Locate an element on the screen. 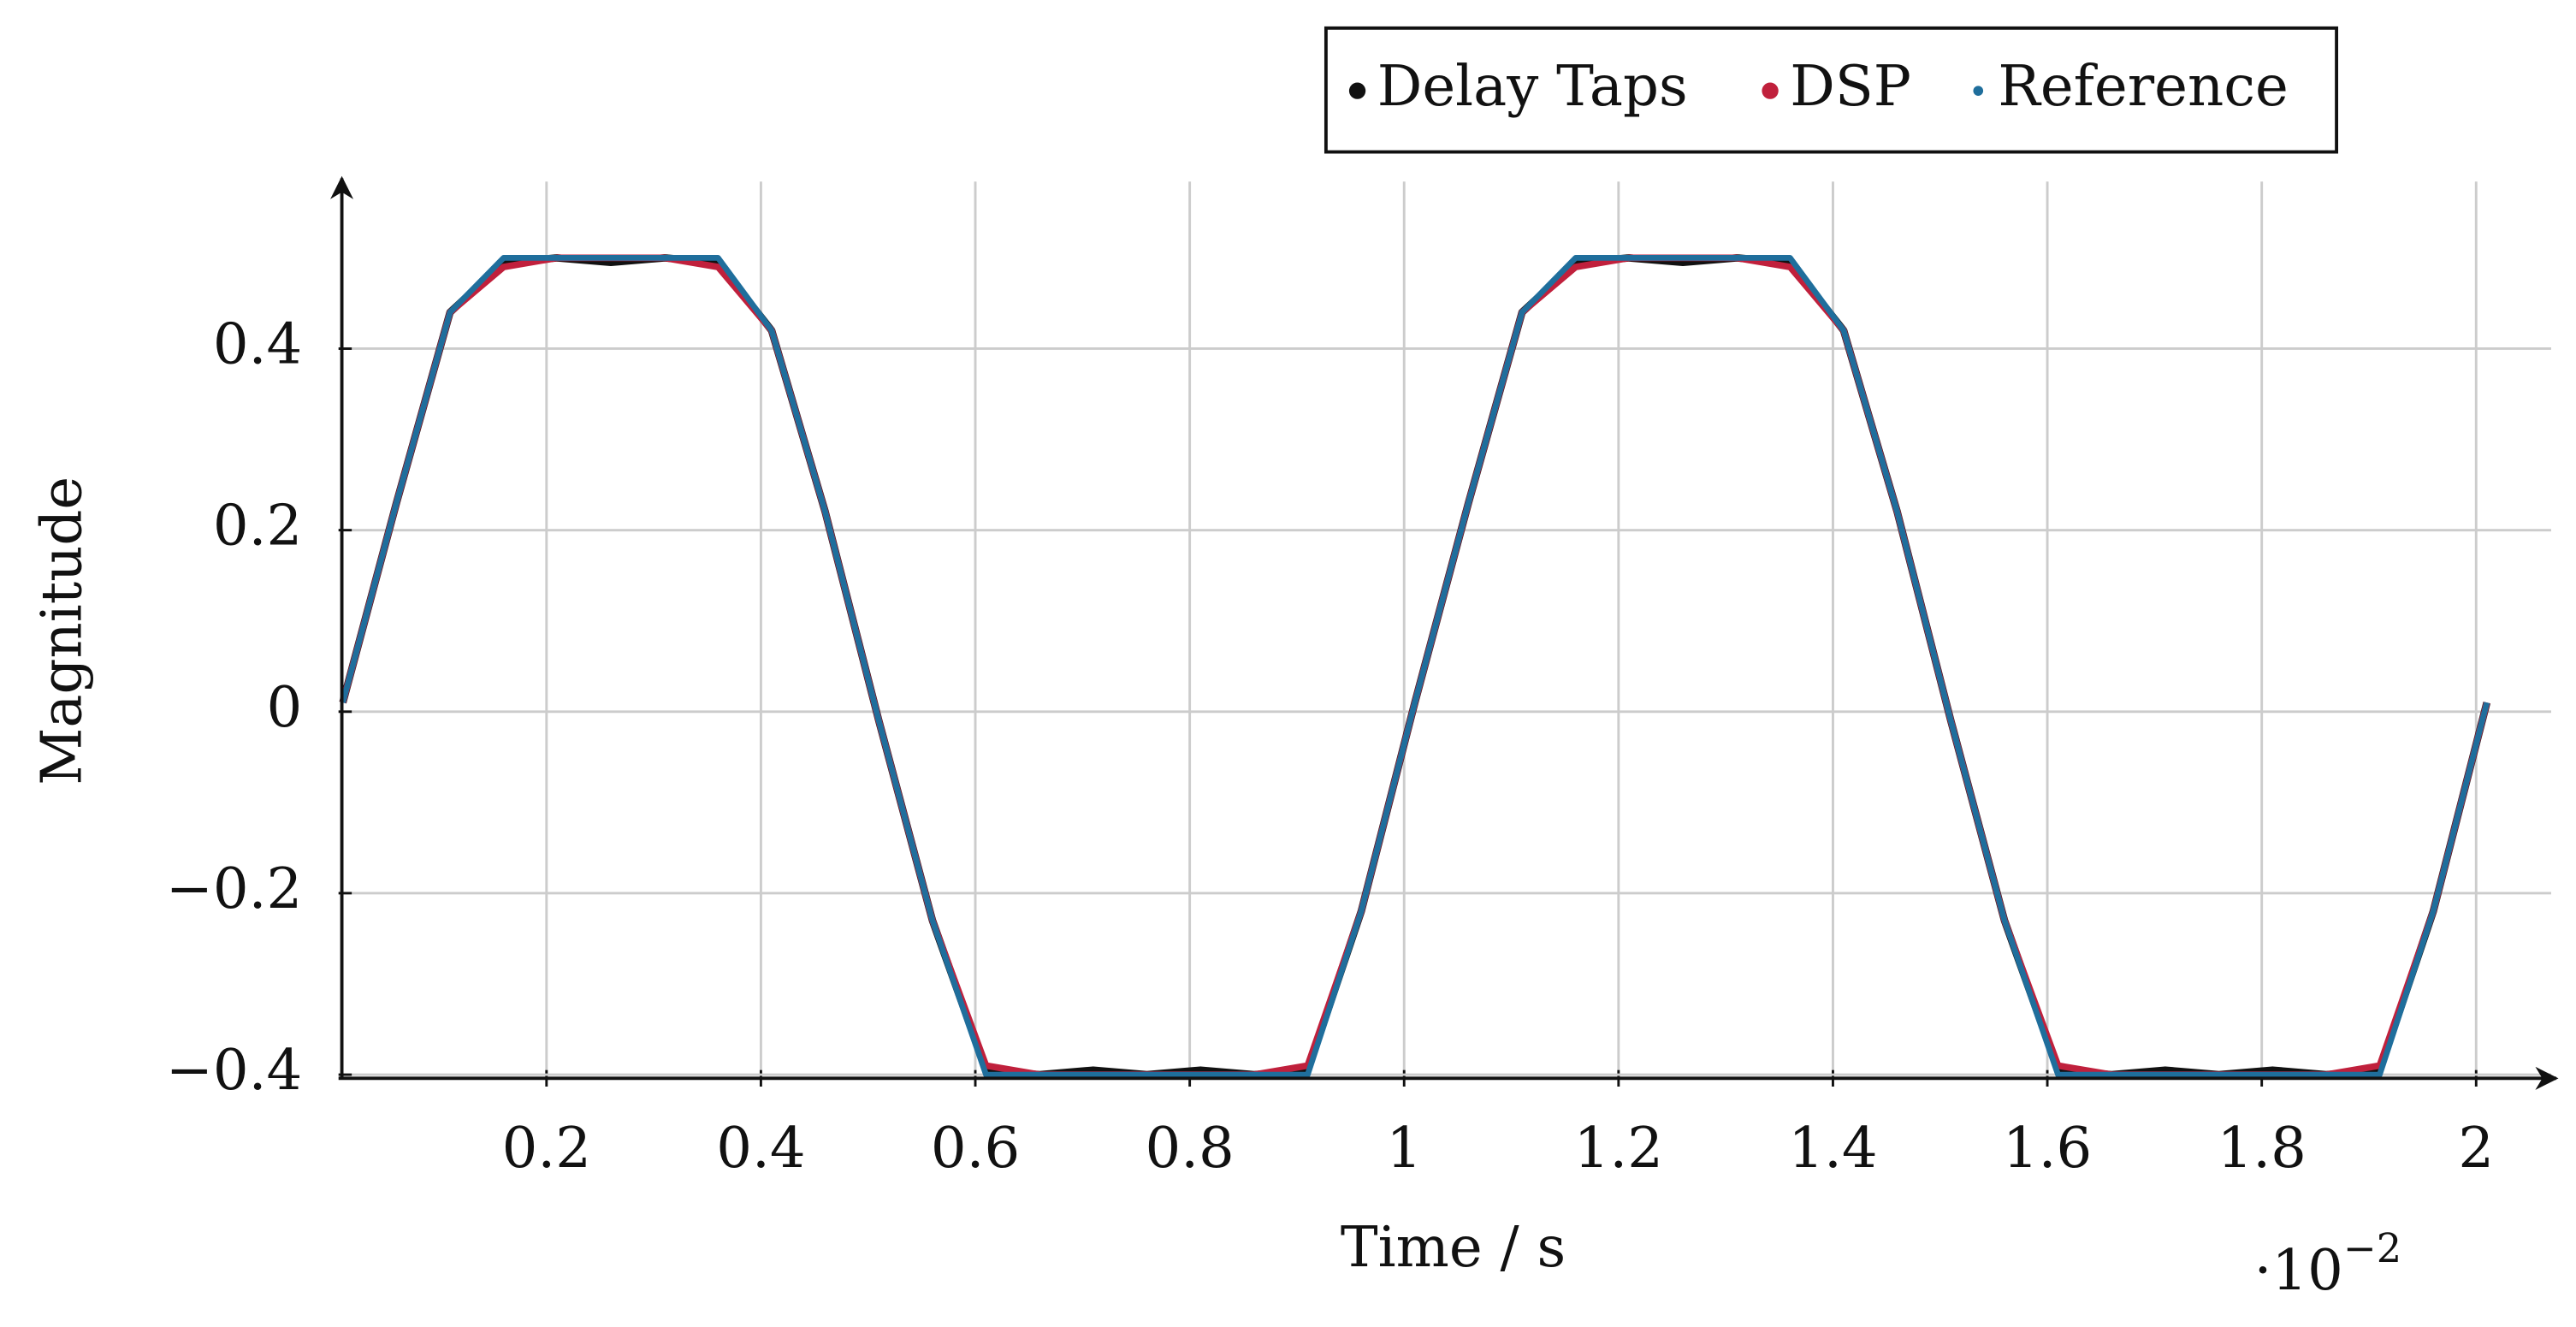 This screenshot has height=1327, width=2576. y-axis-label: Magnitude is located at coordinates (62, 631).